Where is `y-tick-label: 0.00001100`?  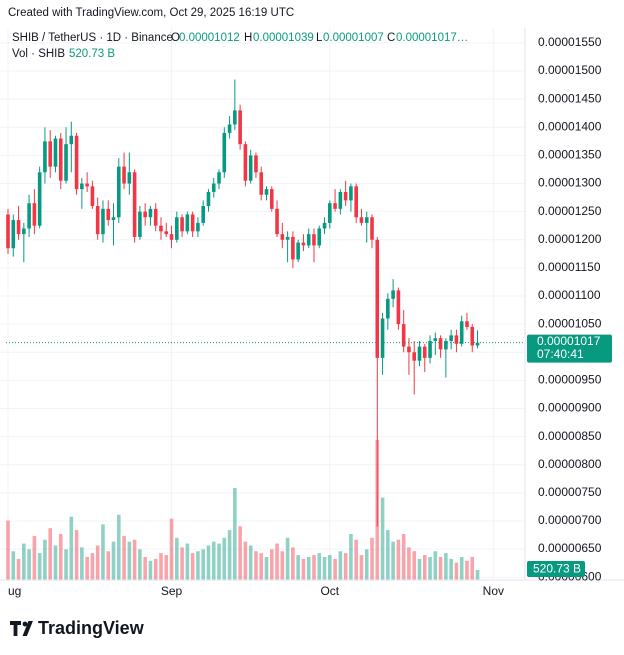
y-tick-label: 0.00001100 is located at coordinates (569, 295).